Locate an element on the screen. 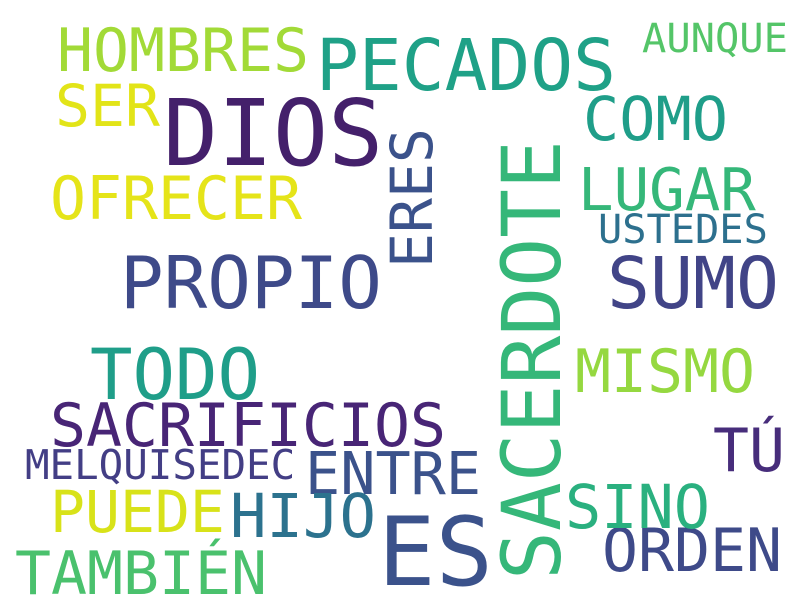 The image size is (800, 600). word-18: SINO is located at coordinates (637, 508).